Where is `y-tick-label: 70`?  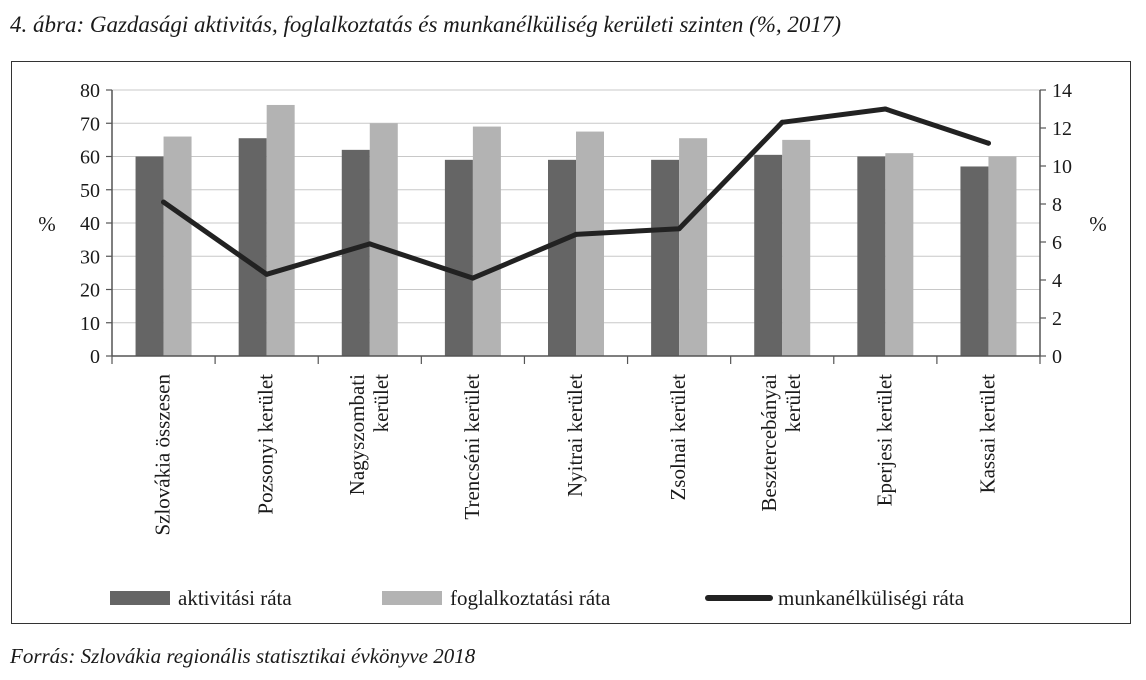
y-tick-label: 70 is located at coordinates (90, 124).